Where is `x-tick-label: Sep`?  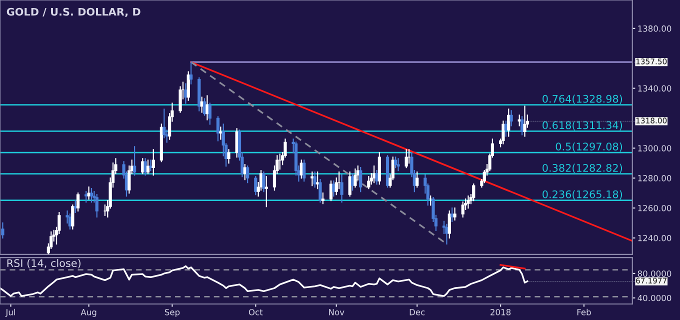 x-tick-label: Sep is located at coordinates (172, 313).